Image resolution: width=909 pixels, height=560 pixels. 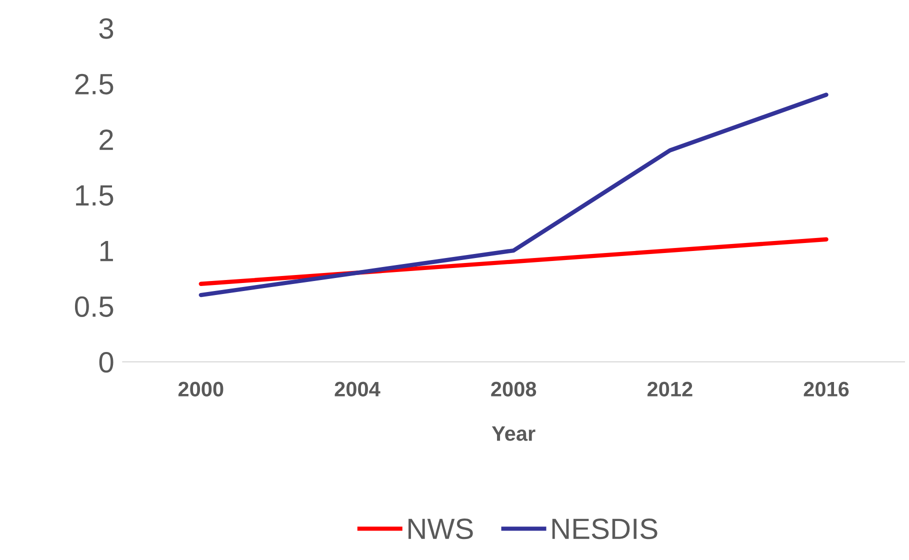 I want to click on y-tick-label: 1.5, so click(x=95, y=195).